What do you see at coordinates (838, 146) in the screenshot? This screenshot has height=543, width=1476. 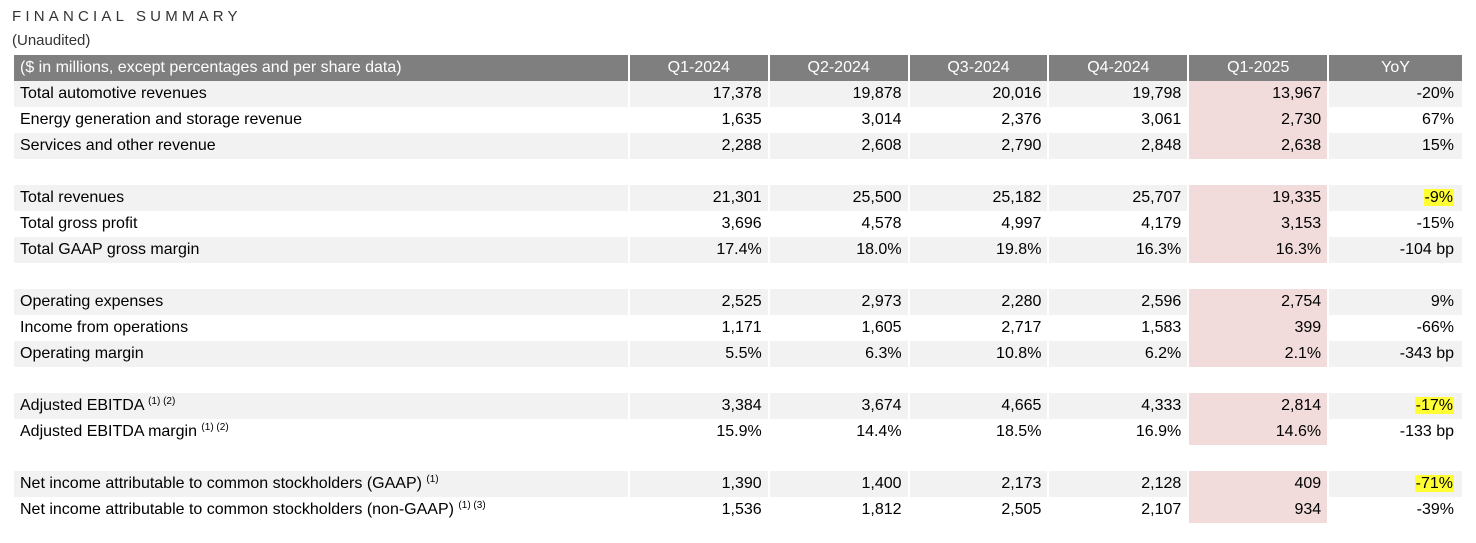 I see `cell-q2-2024: 2,608` at bounding box center [838, 146].